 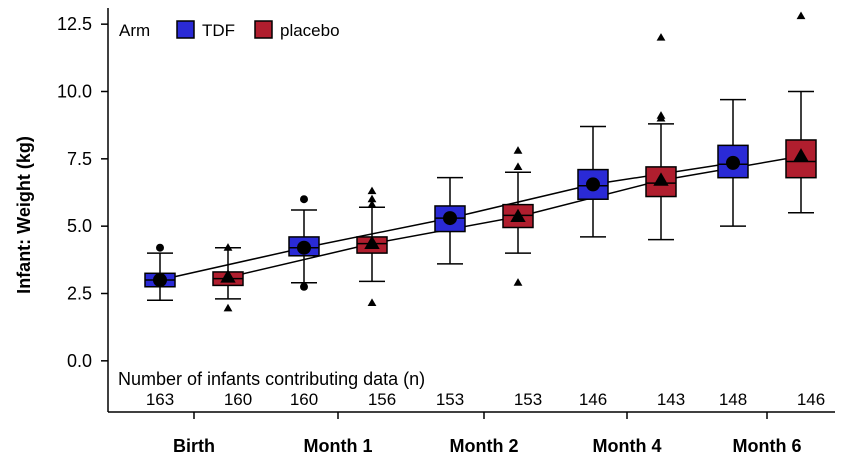 What do you see at coordinates (484, 446) in the screenshot?
I see `x-tick-label: Month 2` at bounding box center [484, 446].